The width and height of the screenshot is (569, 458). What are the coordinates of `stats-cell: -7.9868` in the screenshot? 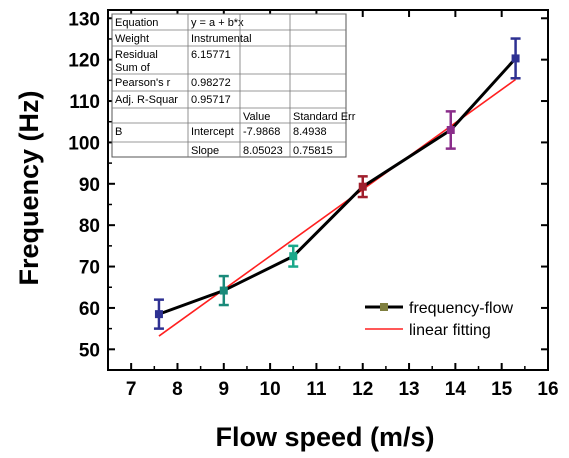 It's located at (261, 132).